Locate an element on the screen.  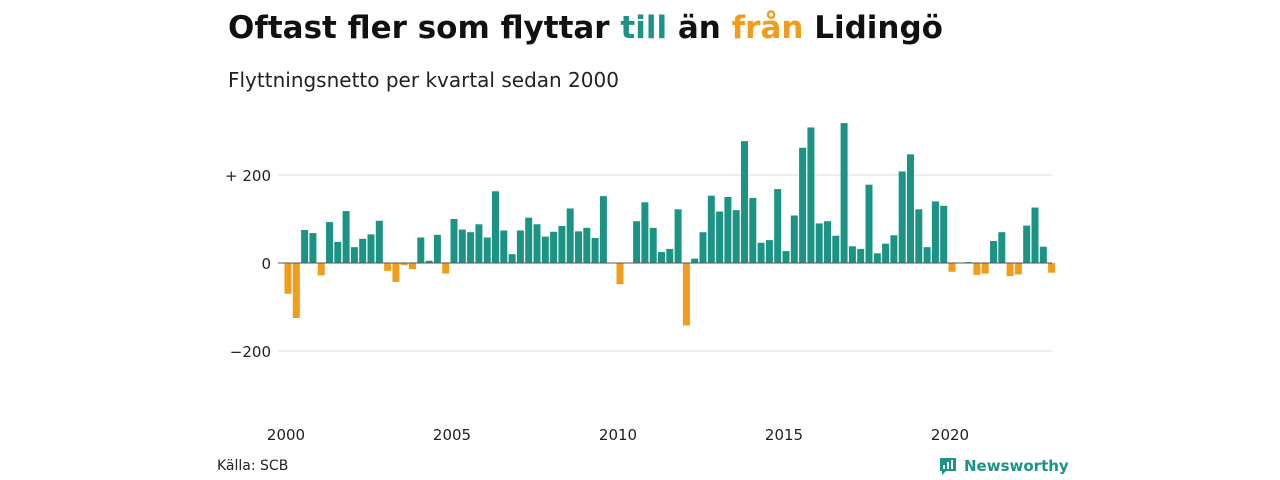
y-tick-label: 0 is located at coordinates (266, 264).